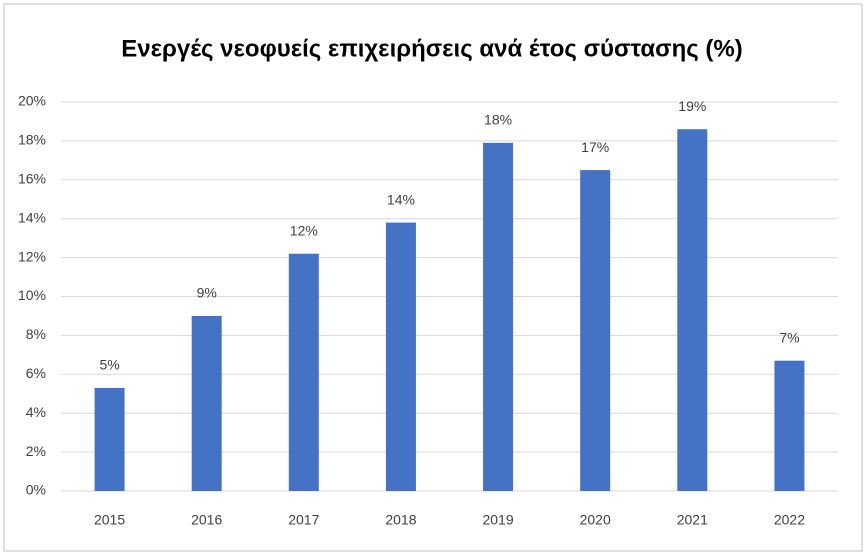 This screenshot has height=559, width=868. What do you see at coordinates (36, 373) in the screenshot?
I see `y-tick-label: 6%` at bounding box center [36, 373].